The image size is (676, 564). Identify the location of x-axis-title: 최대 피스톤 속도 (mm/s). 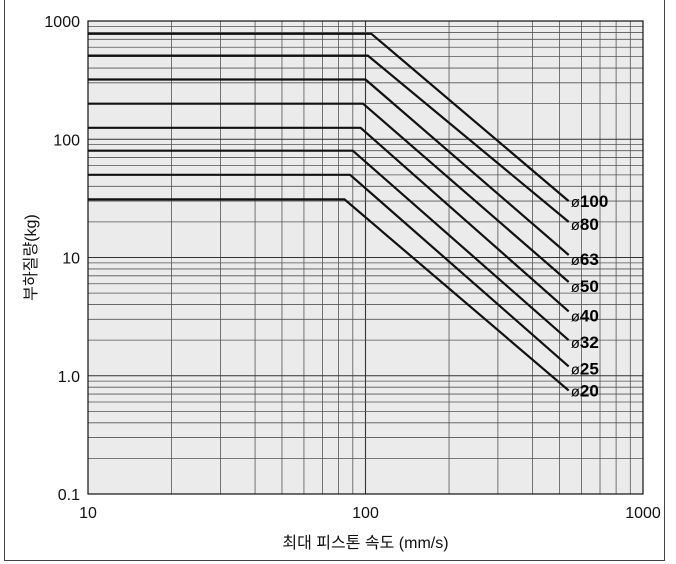
(365, 543).